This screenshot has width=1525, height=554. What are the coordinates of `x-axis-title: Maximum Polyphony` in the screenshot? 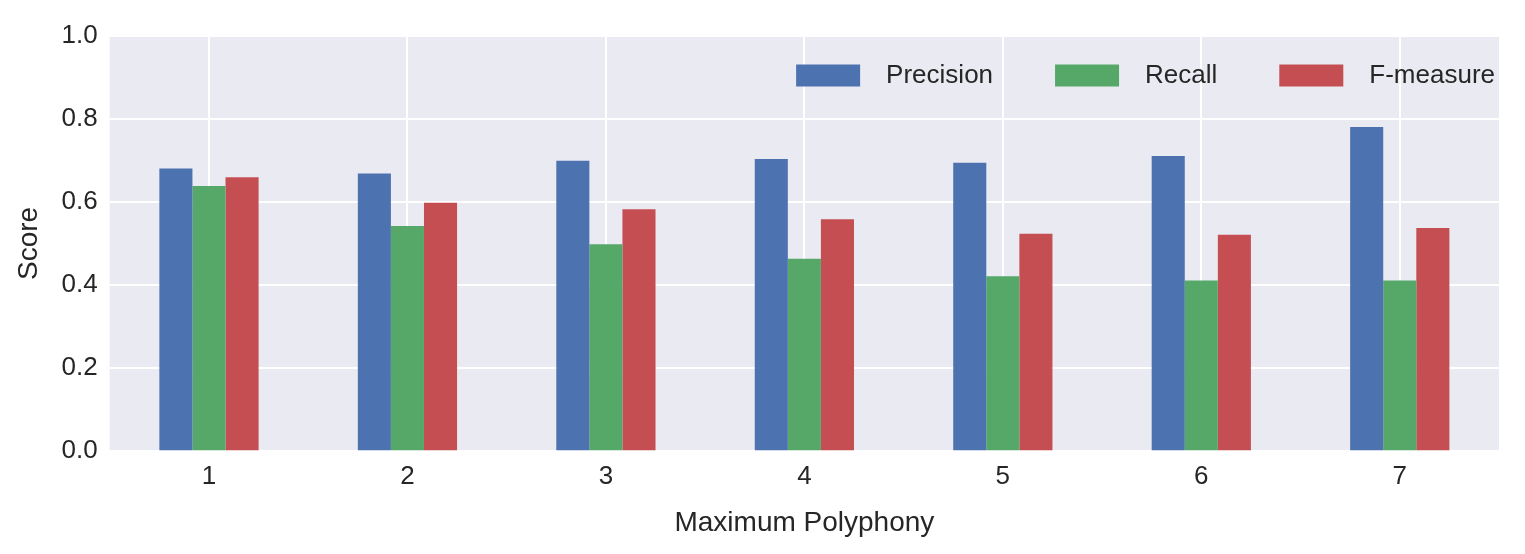 It's located at (804, 521).